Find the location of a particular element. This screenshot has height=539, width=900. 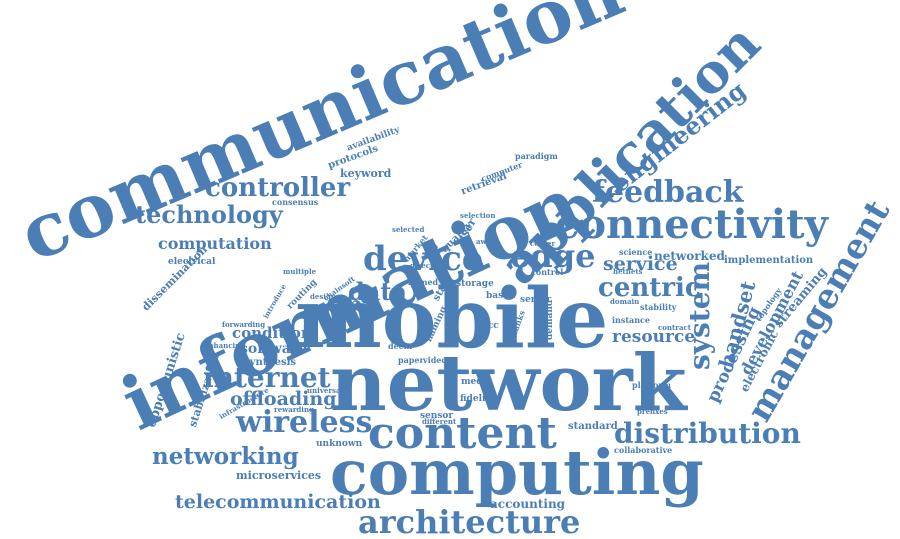

word-prefixes: prefixes is located at coordinates (652, 411).